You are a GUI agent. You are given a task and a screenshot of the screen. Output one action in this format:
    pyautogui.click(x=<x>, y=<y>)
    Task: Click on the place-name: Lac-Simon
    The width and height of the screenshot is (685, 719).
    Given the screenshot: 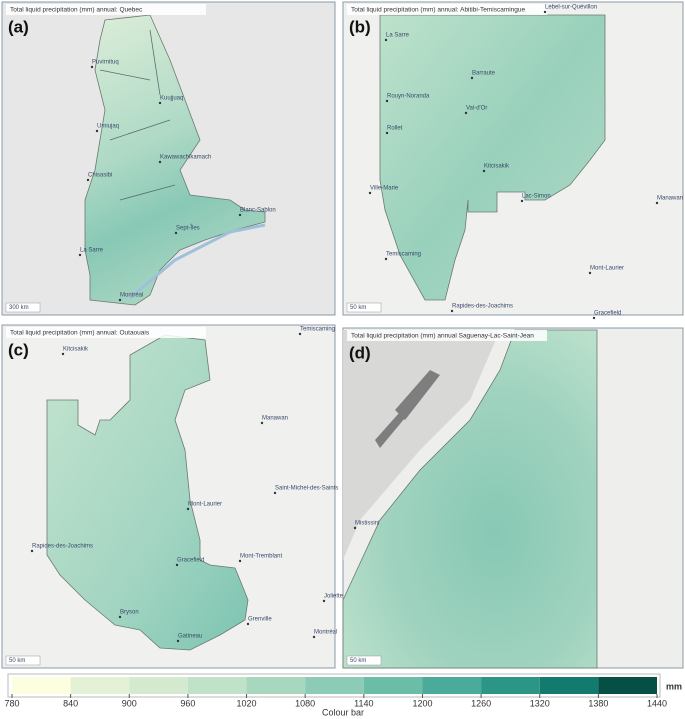 What is the action you would take?
    pyautogui.click(x=536, y=197)
    